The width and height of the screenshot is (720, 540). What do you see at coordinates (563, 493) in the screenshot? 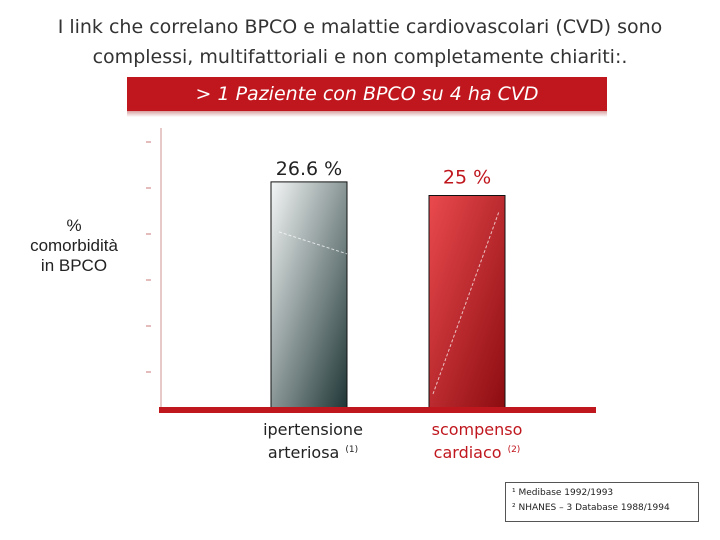
I see `reference-1: ¹ Medibase 1992/1993` at bounding box center [563, 493].